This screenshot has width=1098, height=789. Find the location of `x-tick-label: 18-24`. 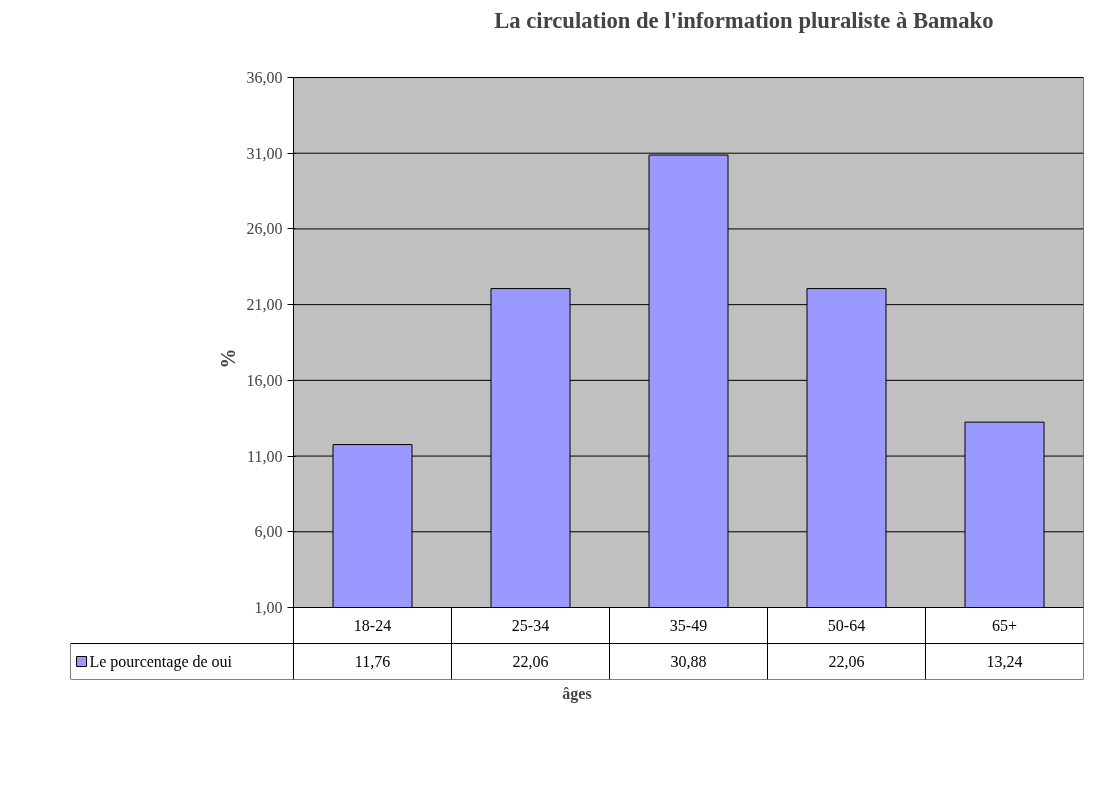

x-tick-label: 18-24 is located at coordinates (372, 625).